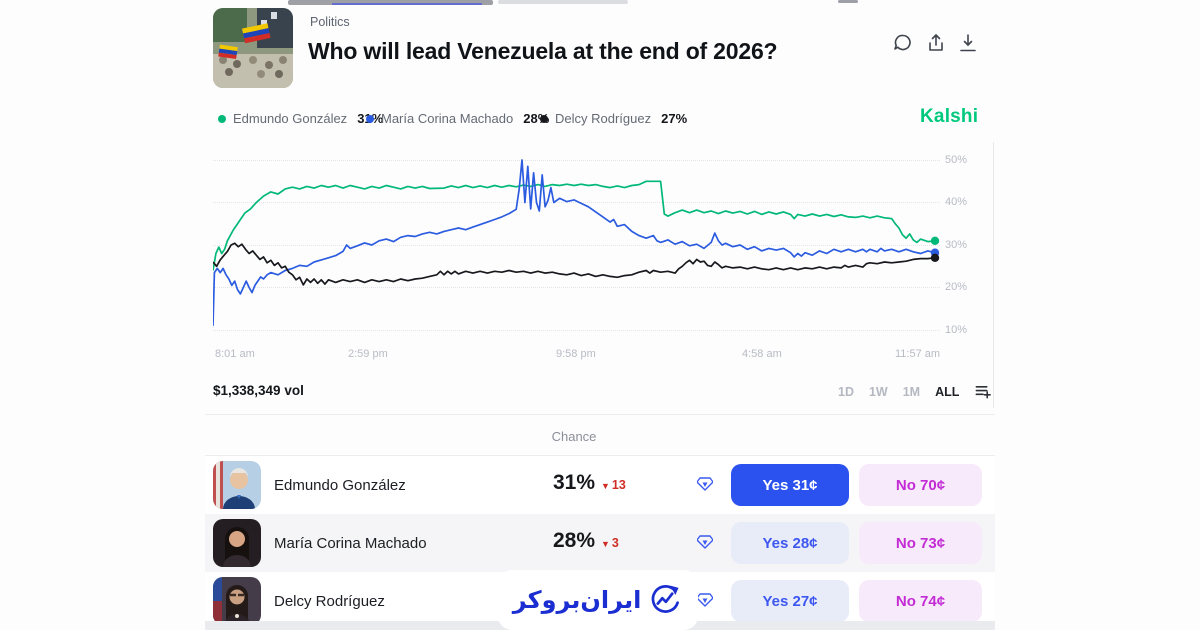 This screenshot has height=630, width=1200. I want to click on change-value: 3, so click(615, 543).